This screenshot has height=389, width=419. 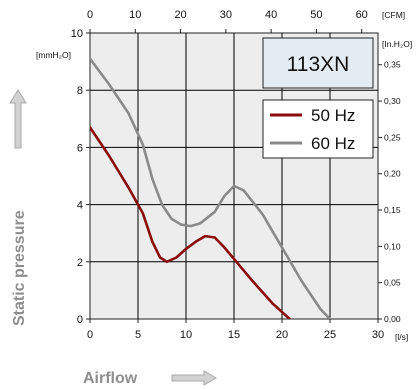 What do you see at coordinates (77, 34) in the screenshot?
I see `y-left-tick-label: 10` at bounding box center [77, 34].